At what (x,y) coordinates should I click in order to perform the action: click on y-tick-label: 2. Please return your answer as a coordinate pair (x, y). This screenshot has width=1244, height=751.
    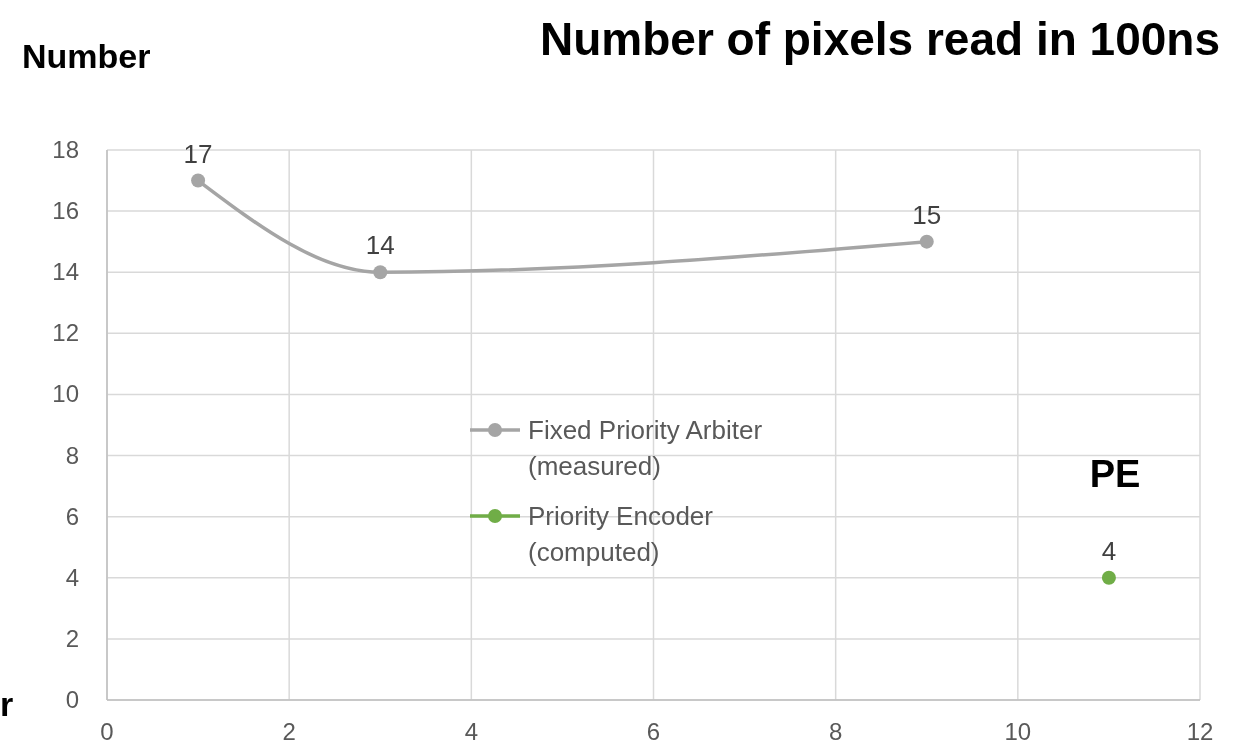
    Looking at the image, I should click on (72, 638).